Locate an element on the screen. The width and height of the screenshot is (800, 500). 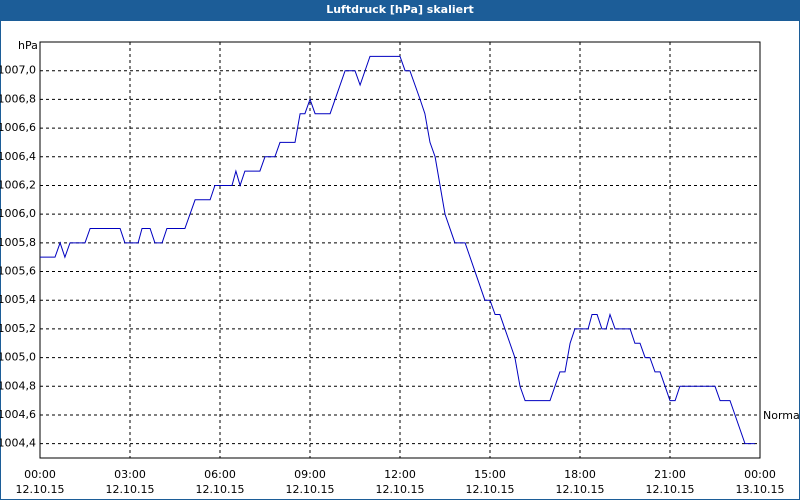
title-bar is located at coordinates (400, 10).